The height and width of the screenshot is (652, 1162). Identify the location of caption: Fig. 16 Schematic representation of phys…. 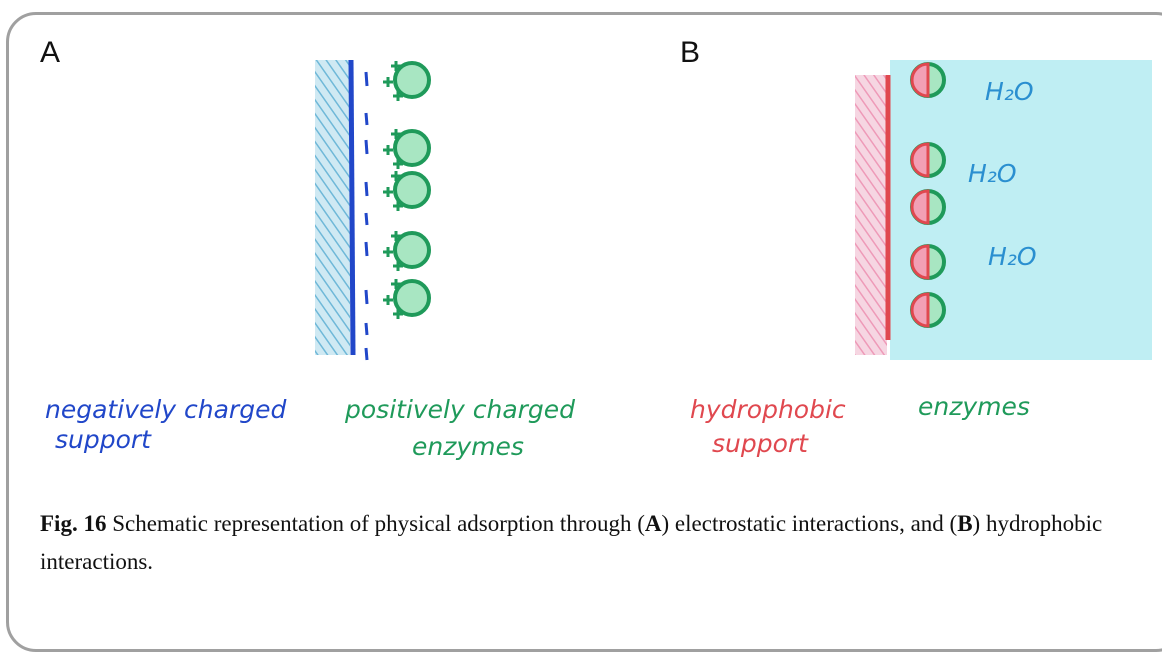
(590, 543).